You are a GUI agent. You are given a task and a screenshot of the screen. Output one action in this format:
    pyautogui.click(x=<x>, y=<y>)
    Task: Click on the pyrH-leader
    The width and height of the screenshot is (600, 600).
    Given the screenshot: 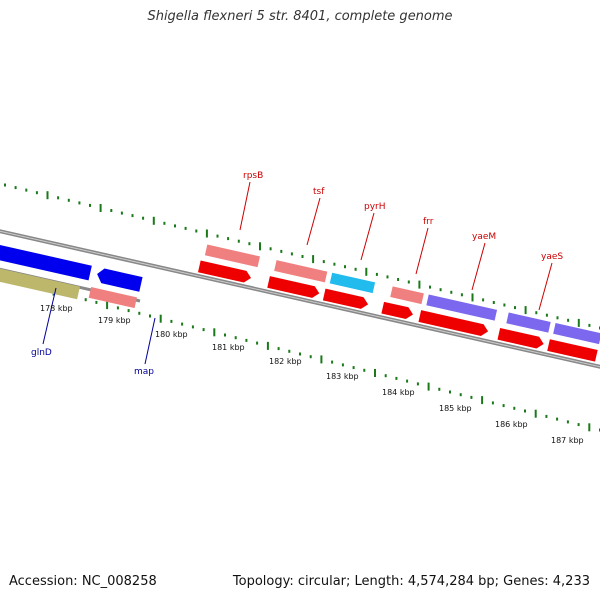 What is the action you would take?
    pyautogui.click(x=367, y=236)
    